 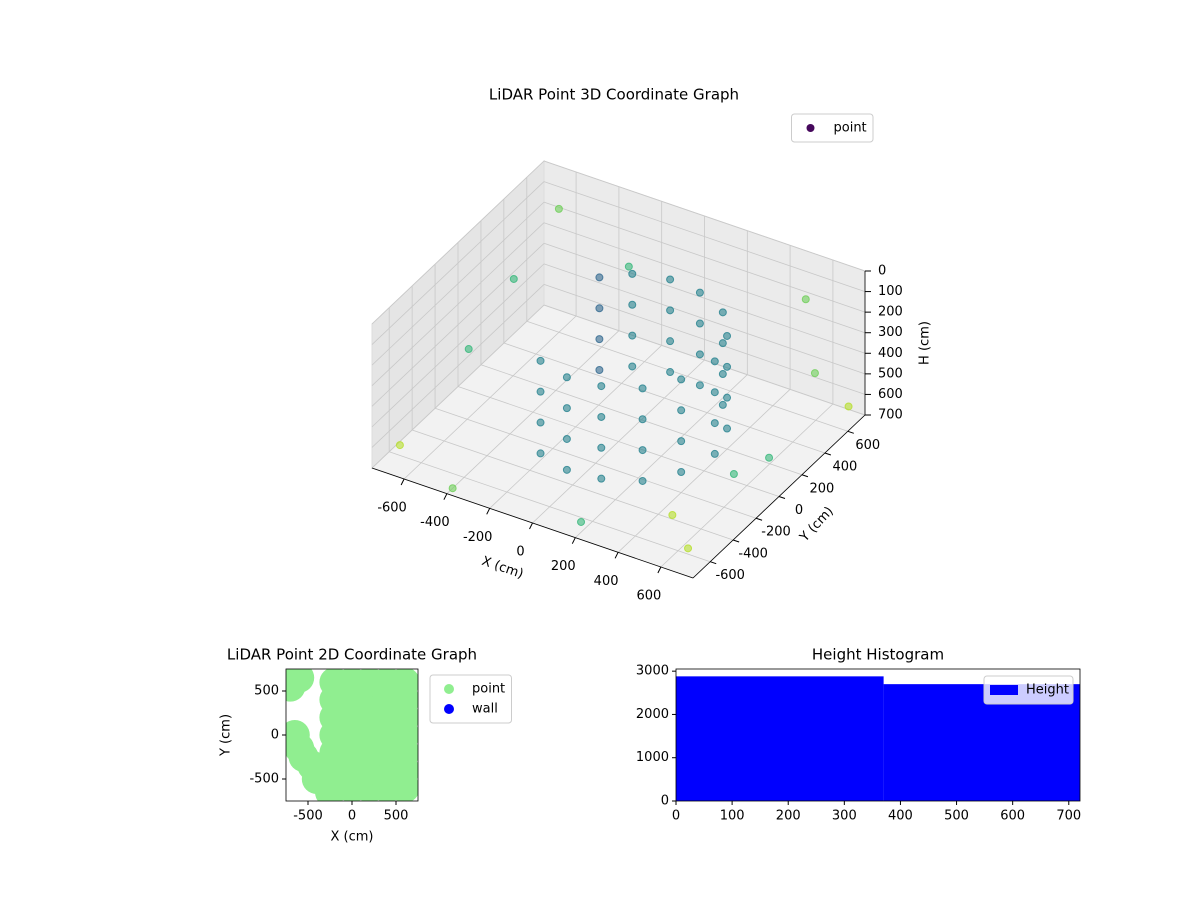 I want to click on x-axis-label: X (cm), so click(x=352, y=837).